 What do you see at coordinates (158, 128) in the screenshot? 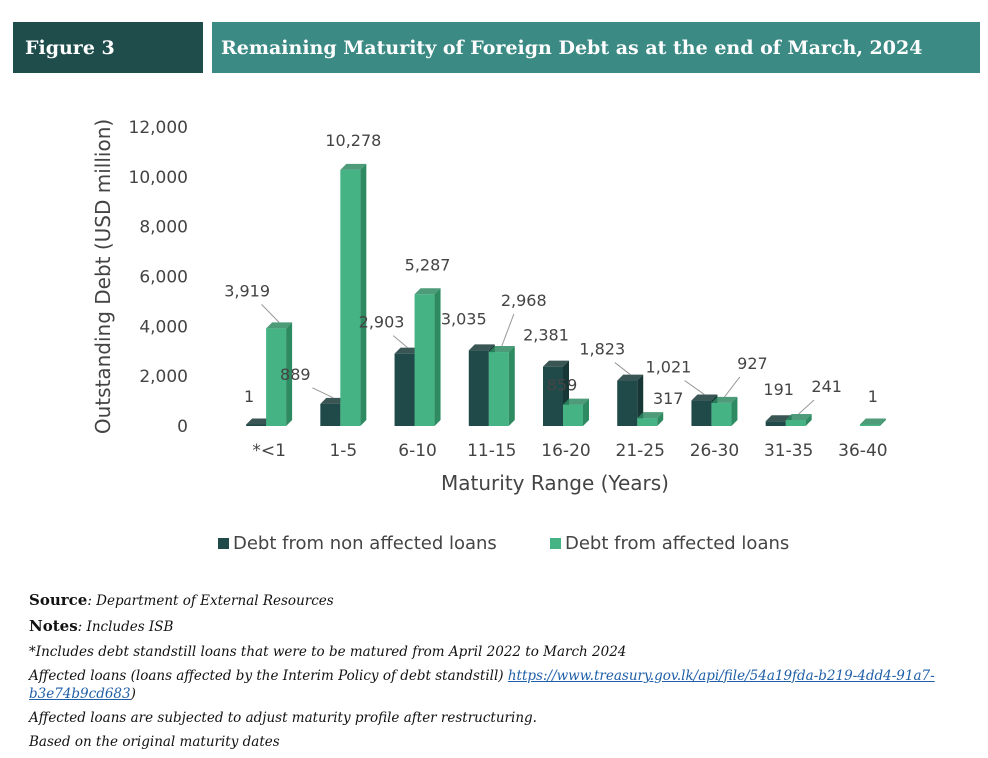
I see `y-tick-label: 12,000` at bounding box center [158, 128].